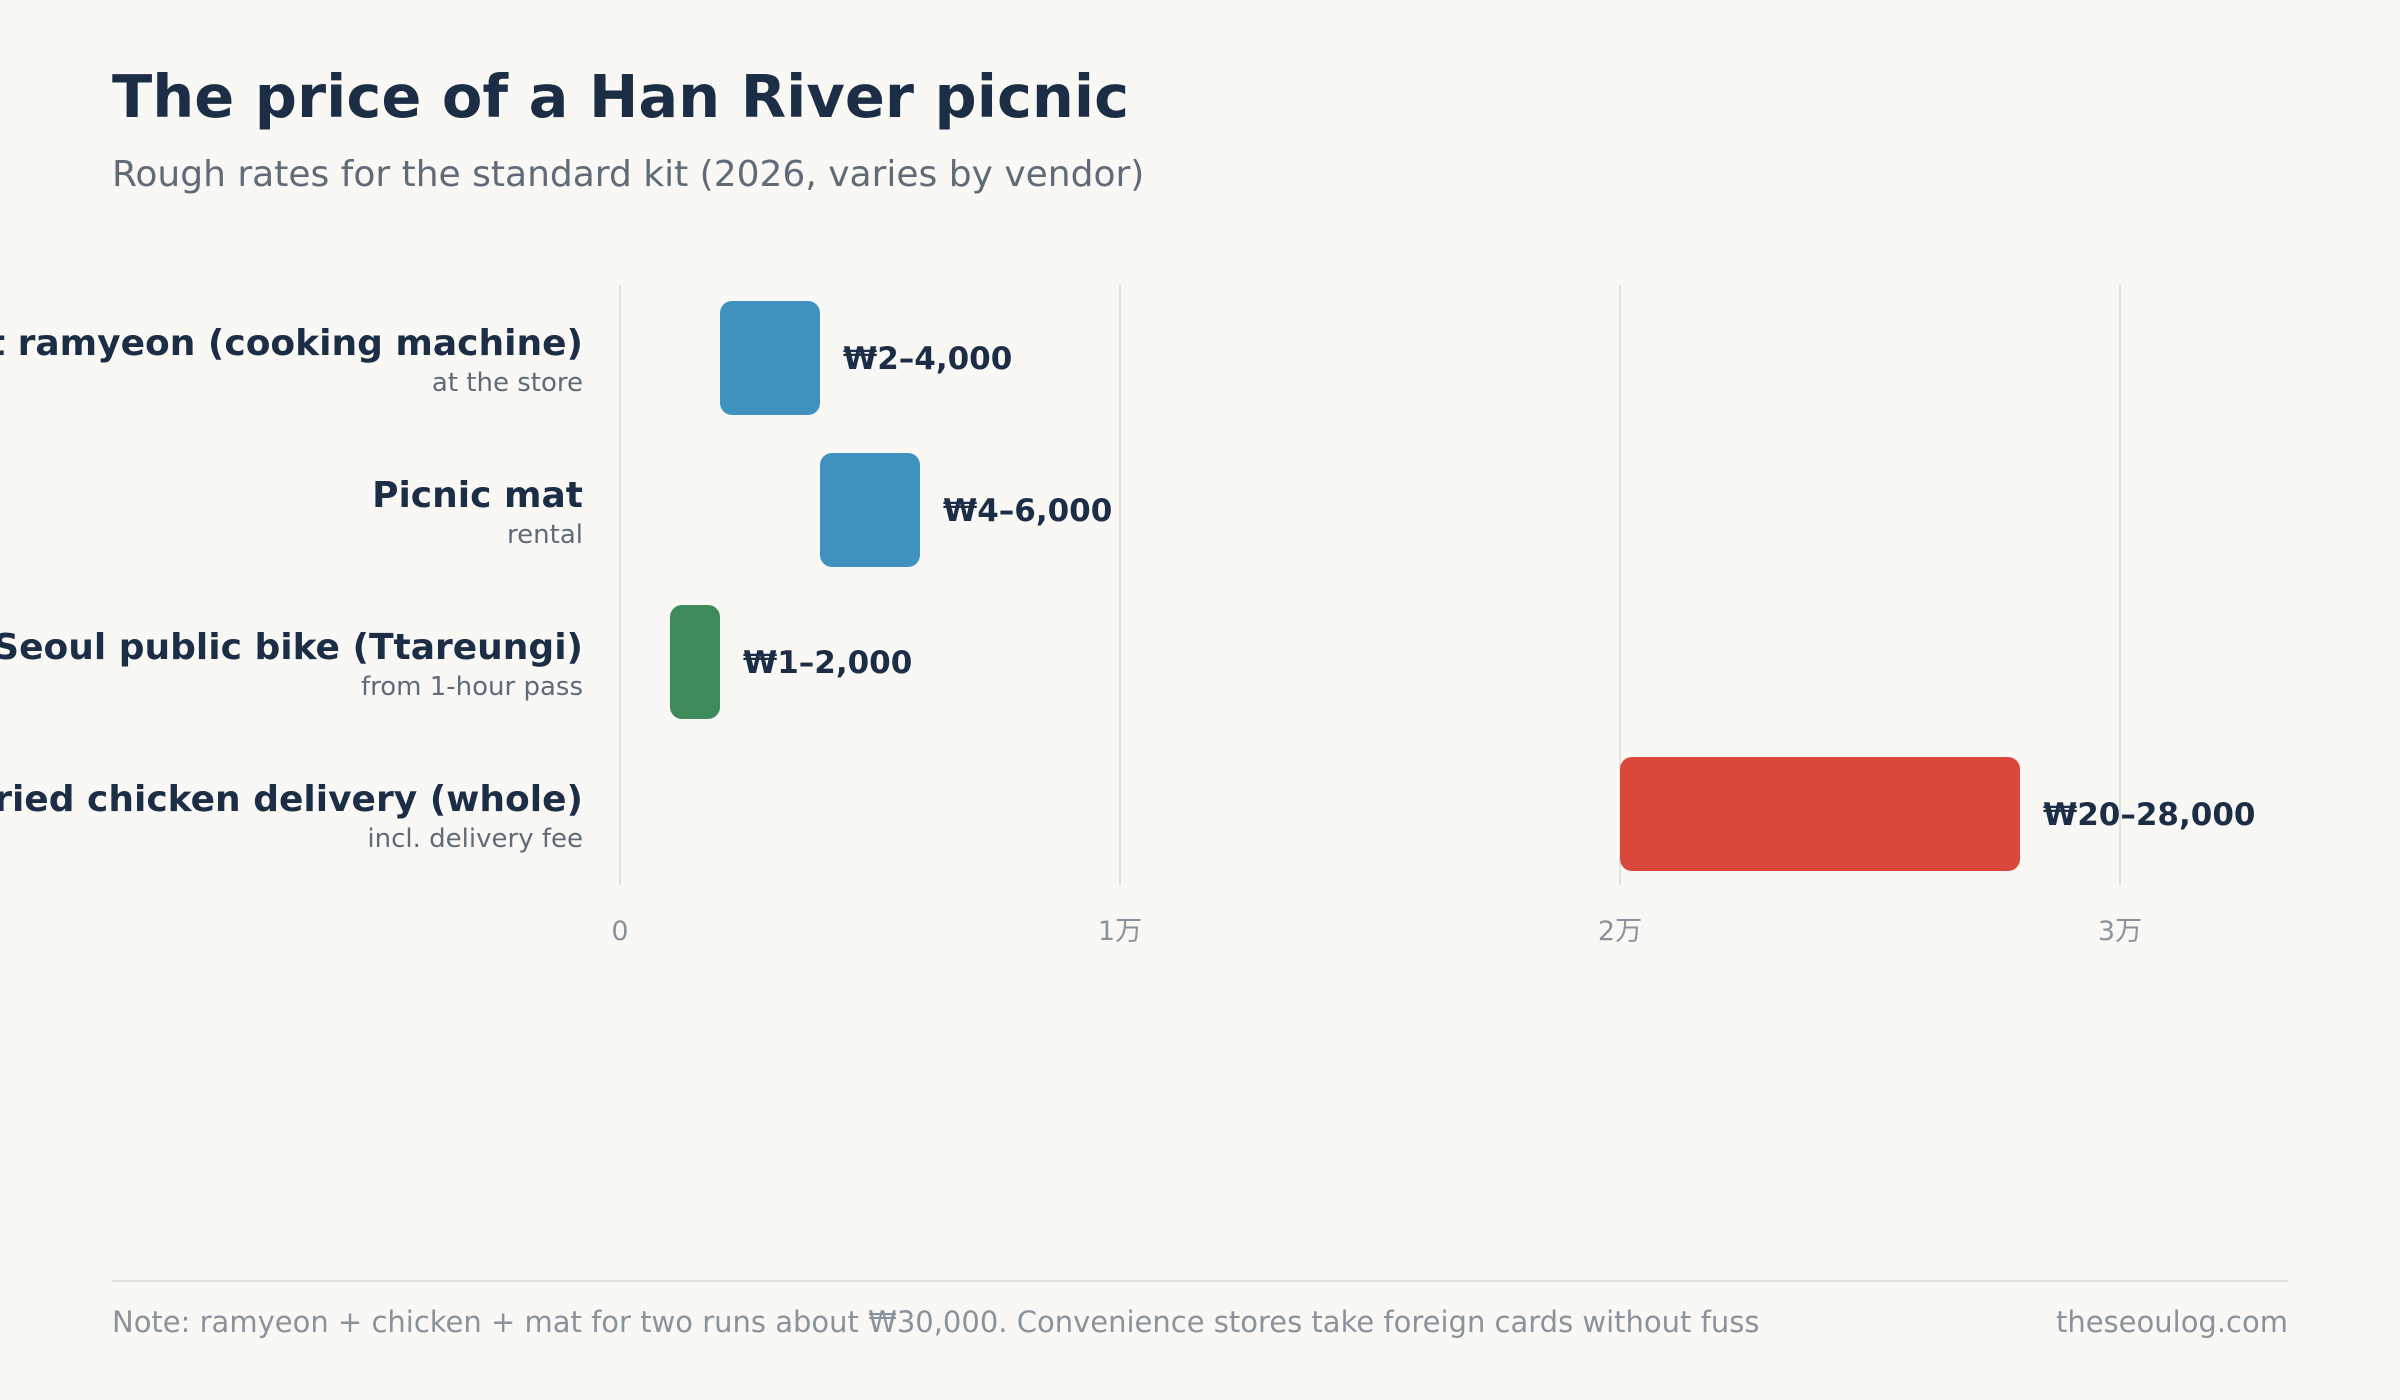 This screenshot has height=1400, width=2400. I want to click on category-sublabel-3: incl. delivery fee, so click(475, 839).